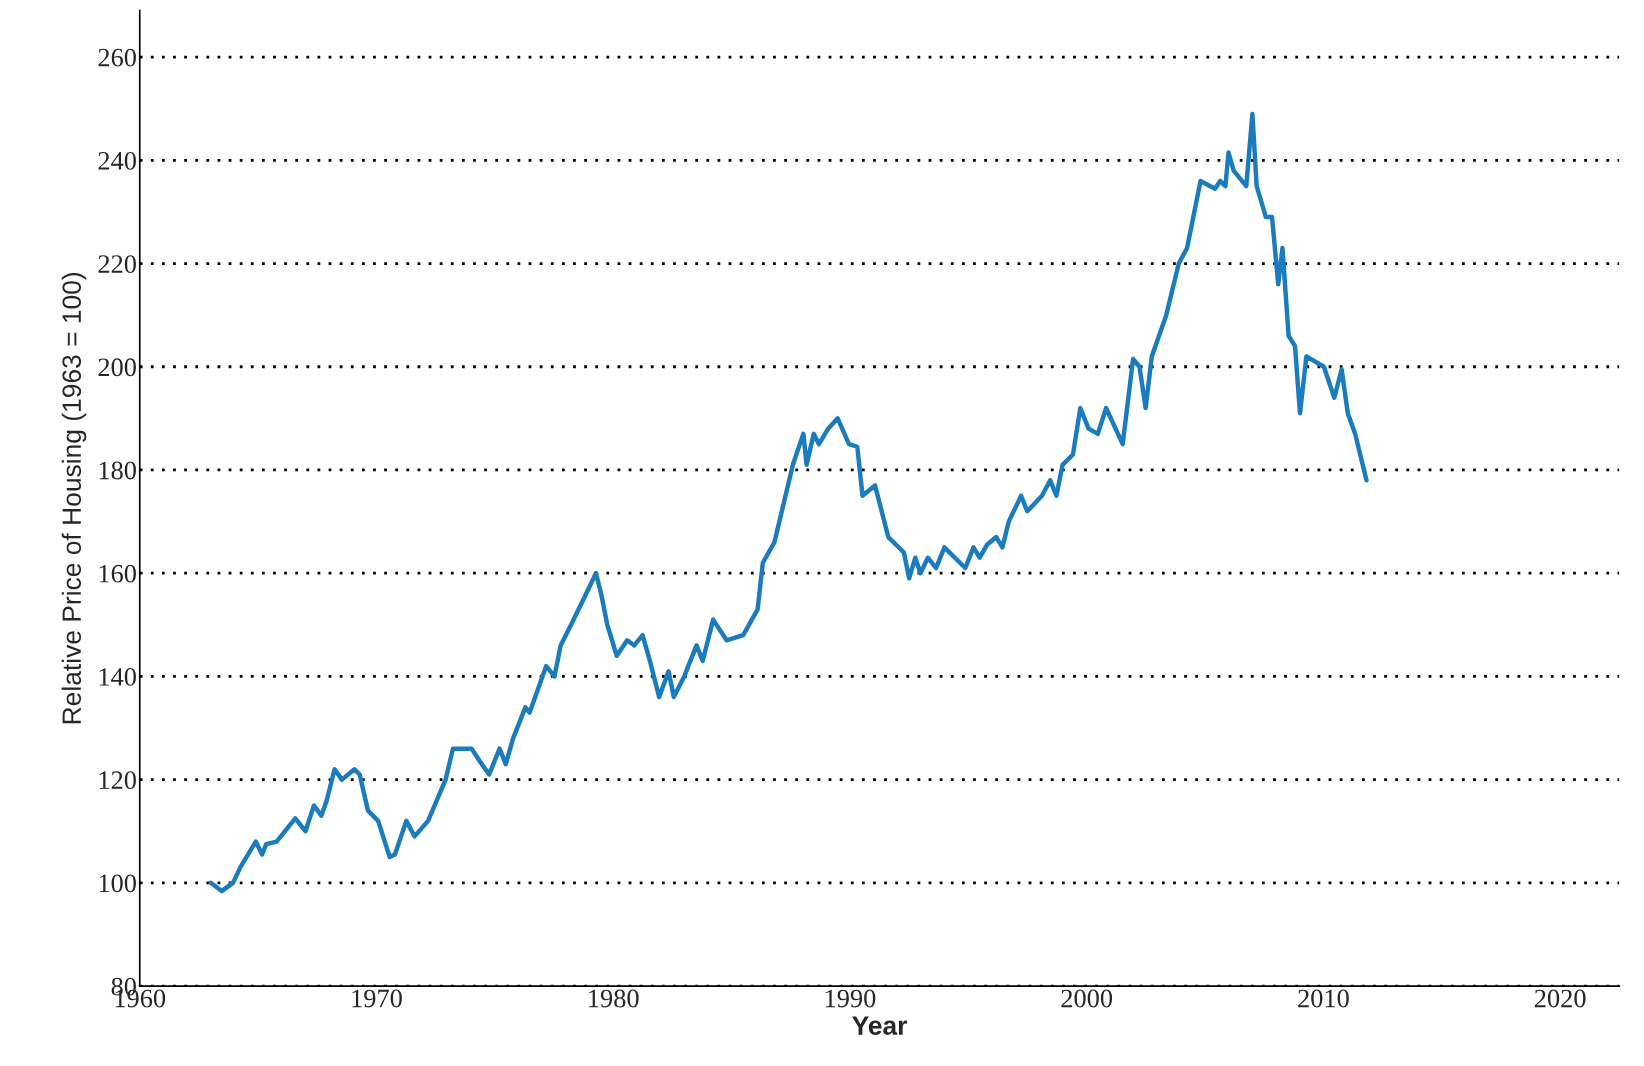 This screenshot has height=1066, width=1644. I want to click on x-tick-label: 2000, so click(1087, 998).